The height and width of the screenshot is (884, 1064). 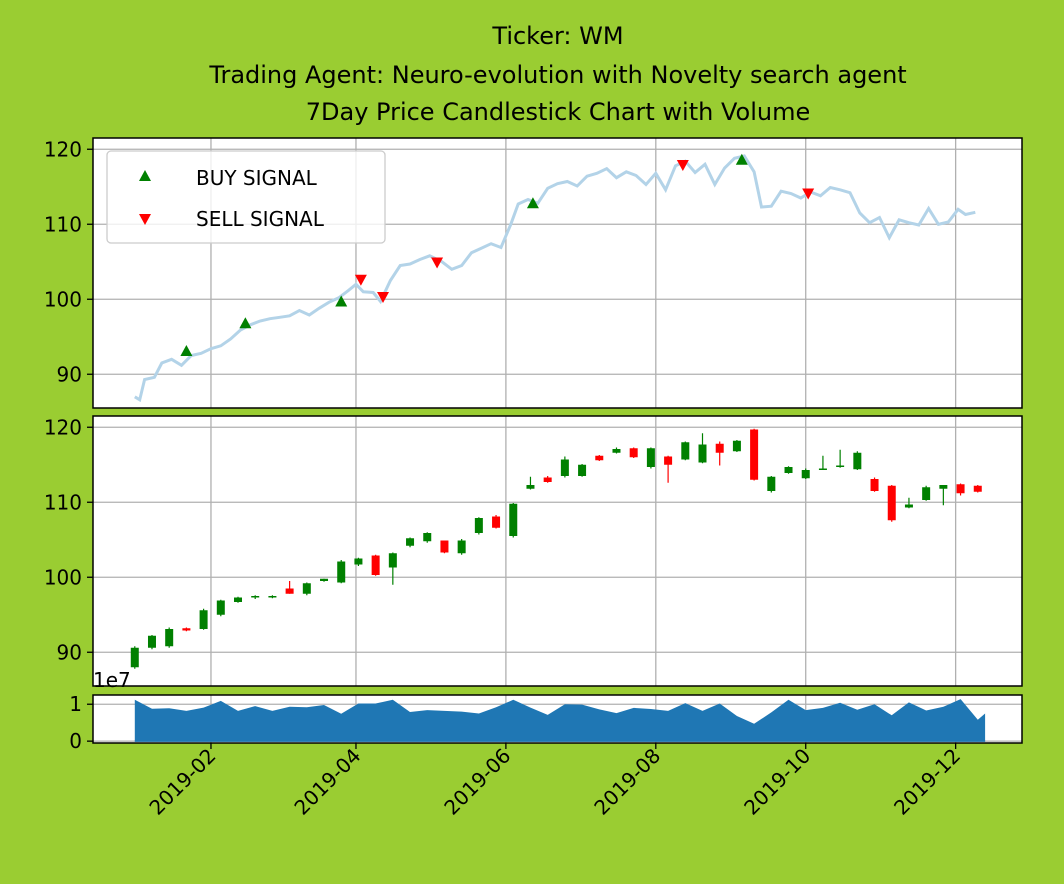 What do you see at coordinates (69, 374) in the screenshot?
I see `price-panel-y-tick-label: 90` at bounding box center [69, 374].